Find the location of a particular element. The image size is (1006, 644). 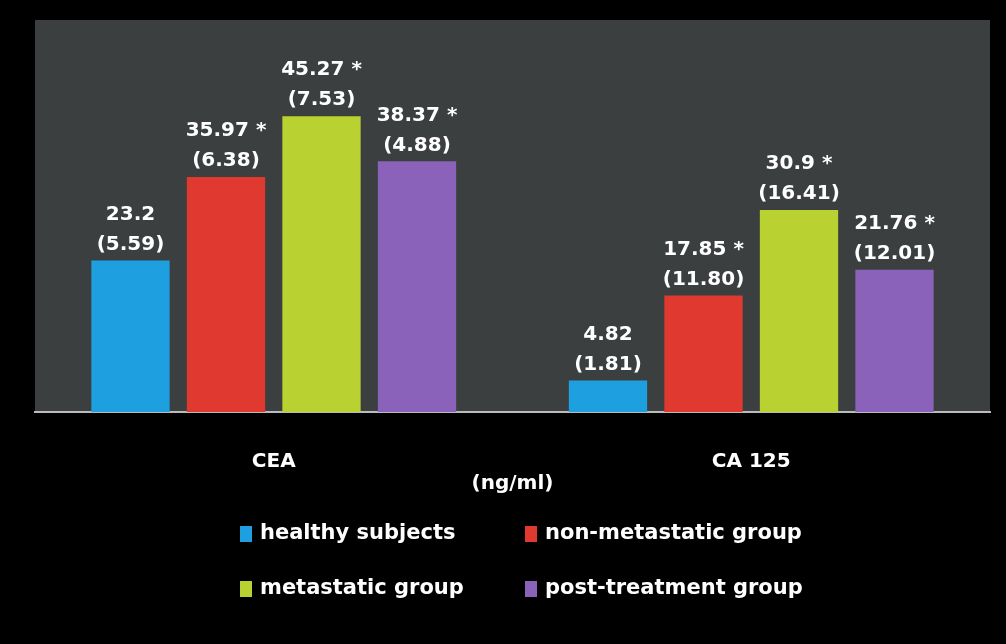

x-tick-label: CEA is located at coordinates (274, 460).